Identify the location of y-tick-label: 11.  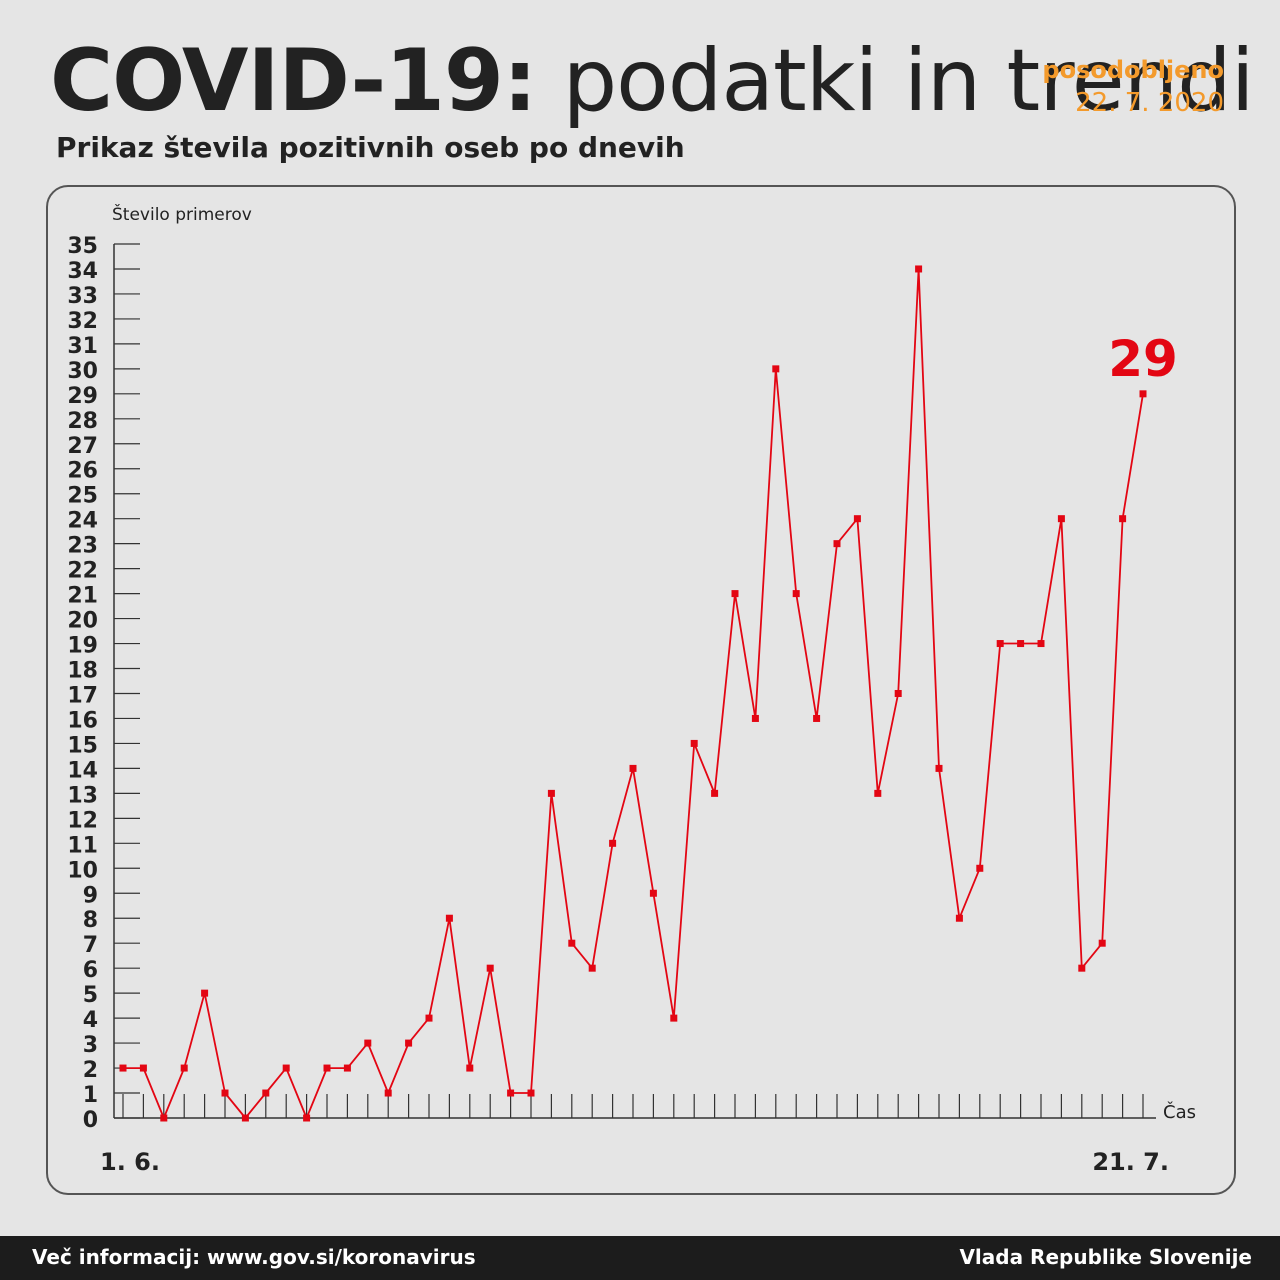
(82, 845).